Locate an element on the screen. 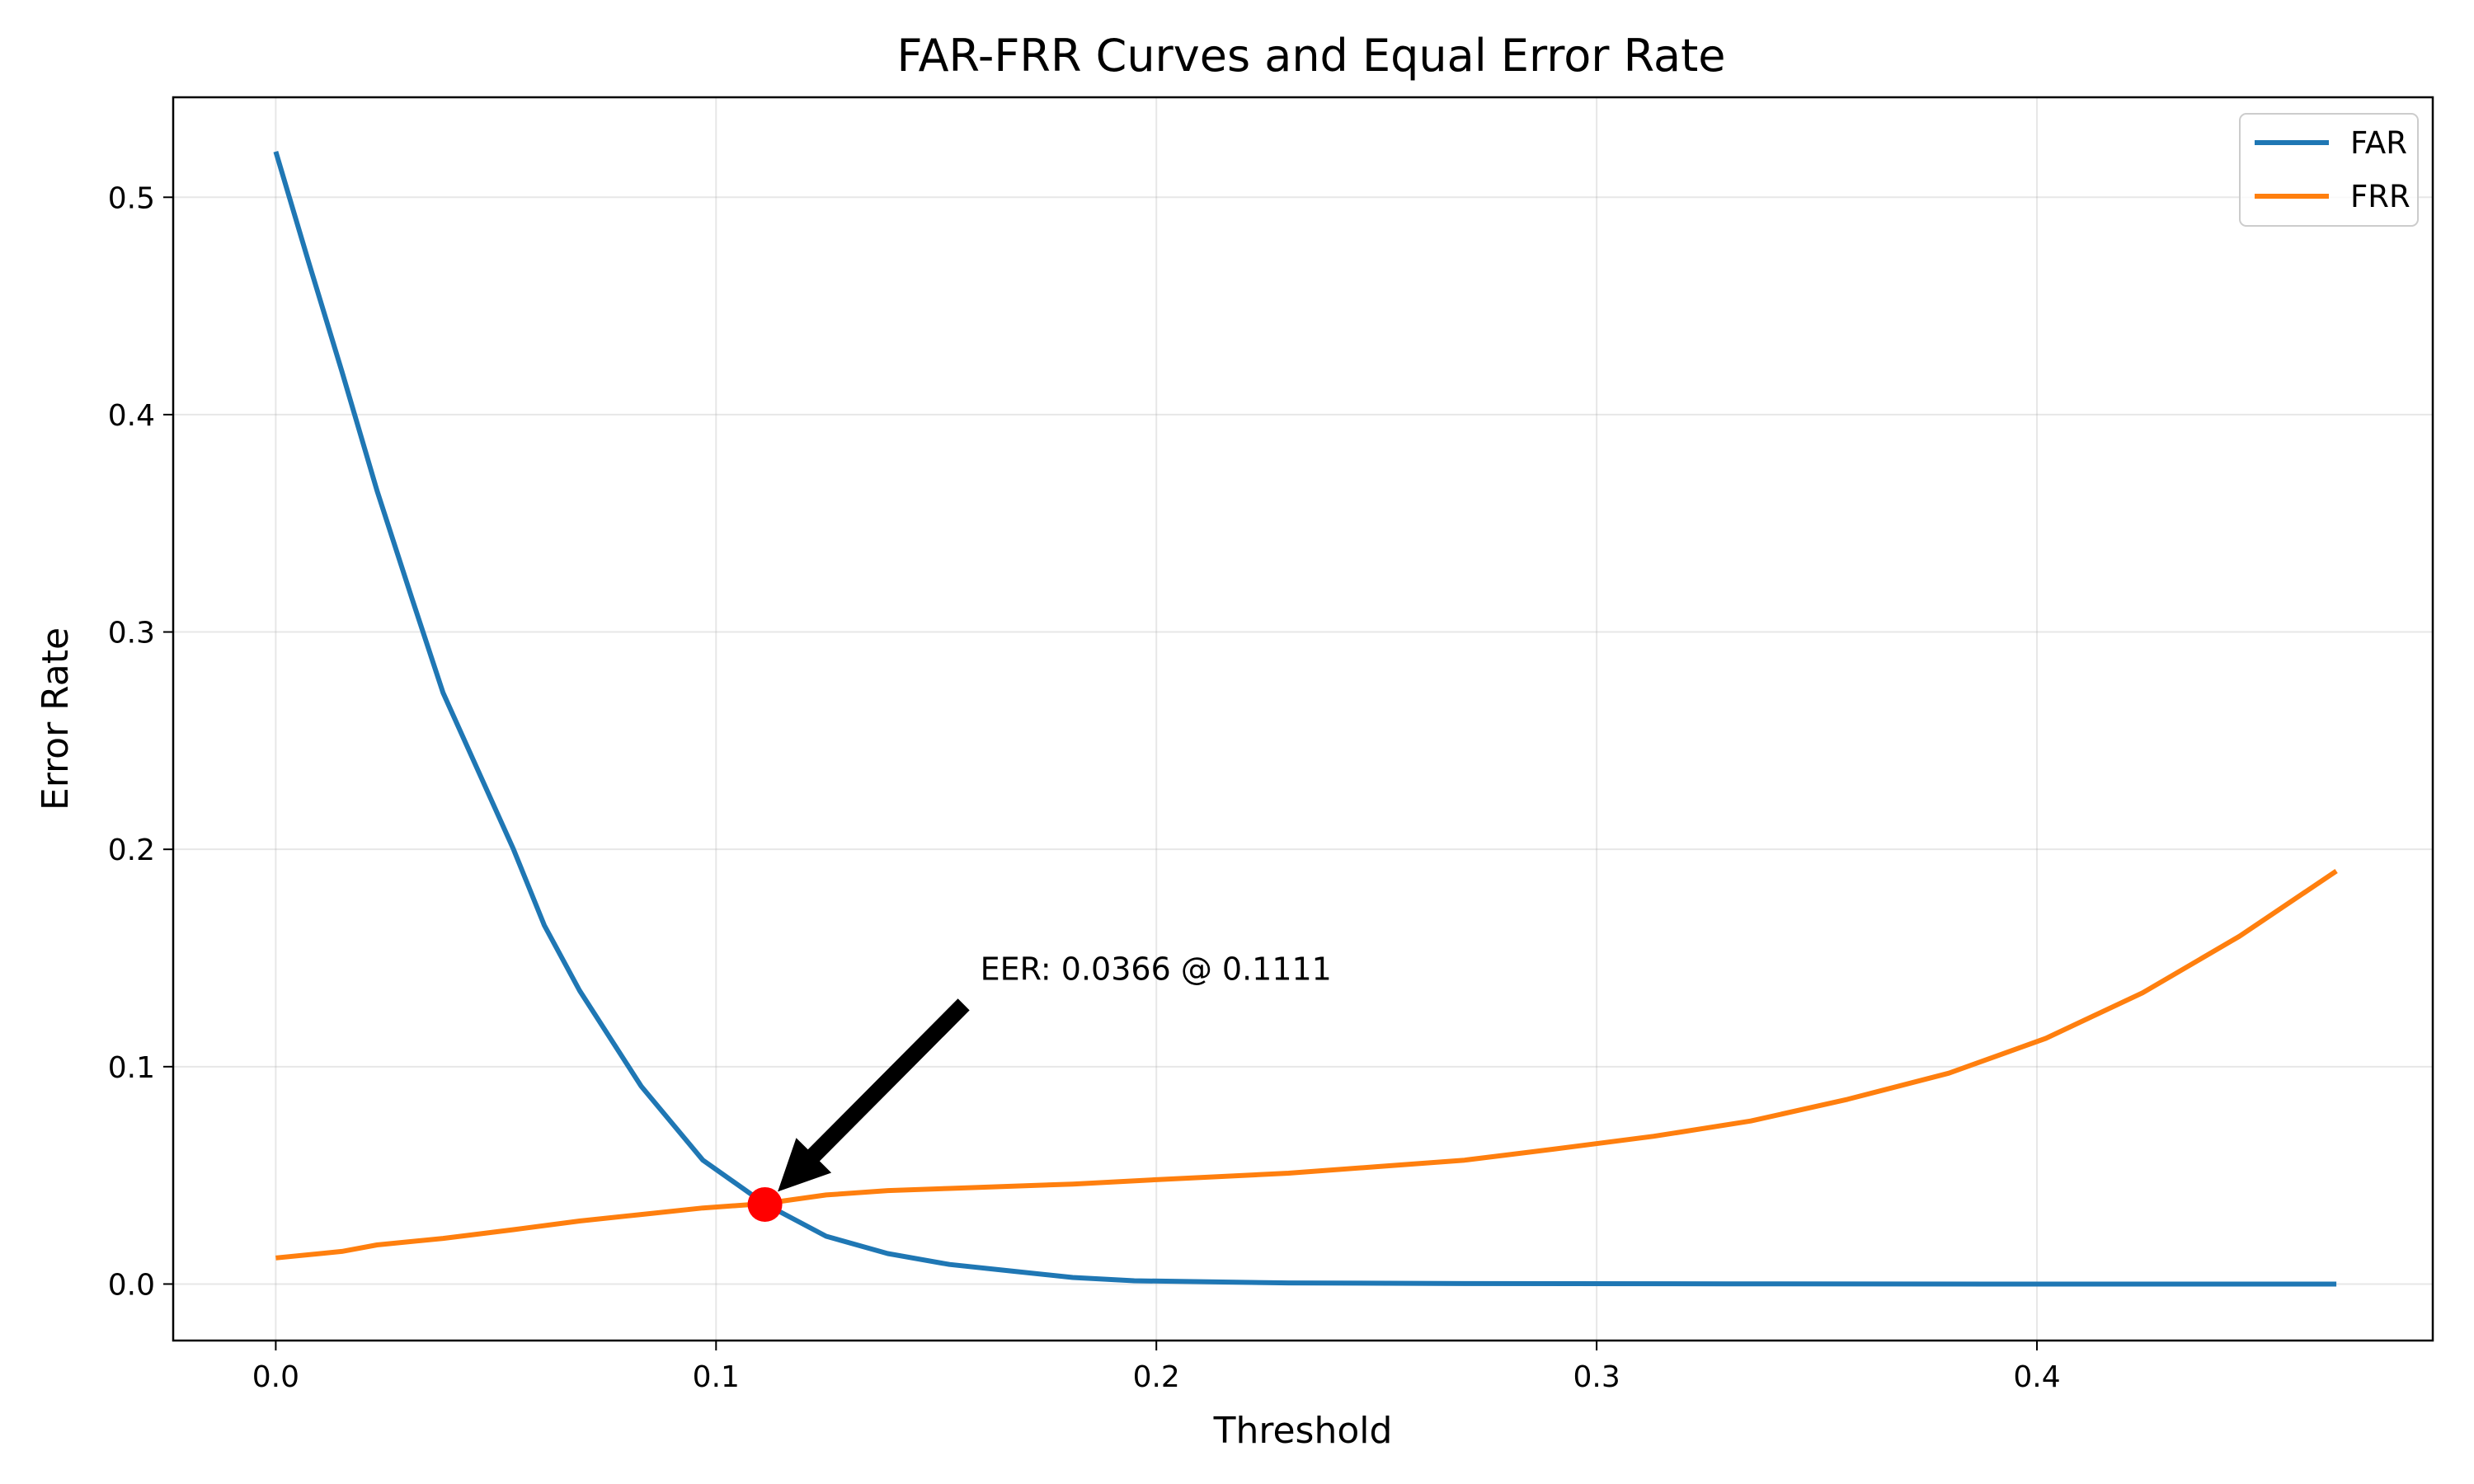 This screenshot has width=2474, height=1484. x-axis-ticks: 0.0 0.1 0.2 0.3 0.4 is located at coordinates (1156, 1367).